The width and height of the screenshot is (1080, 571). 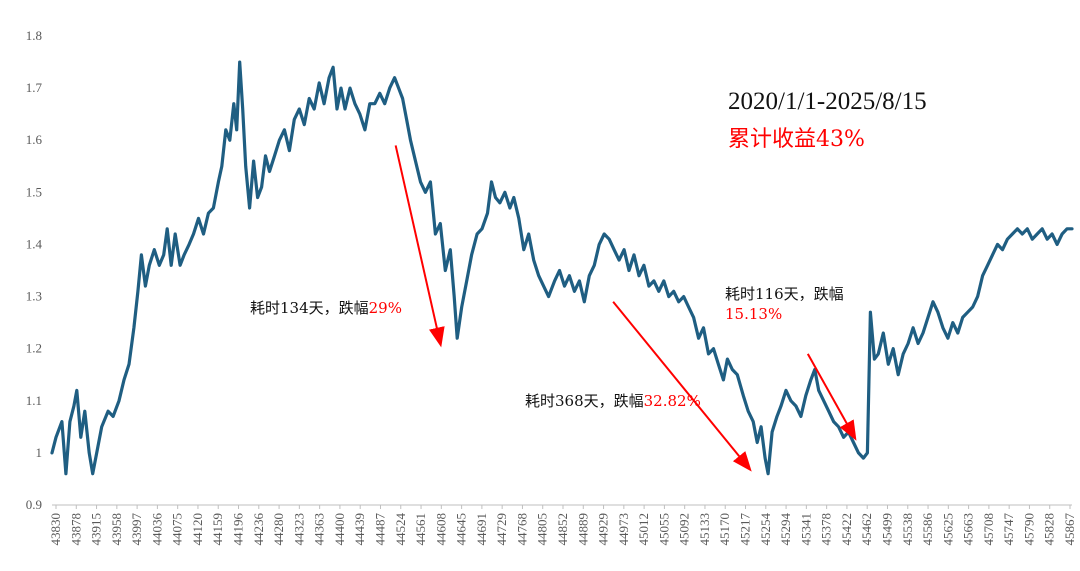 What do you see at coordinates (826, 529) in the screenshot?
I see `x-tick-label: 45378` at bounding box center [826, 529].